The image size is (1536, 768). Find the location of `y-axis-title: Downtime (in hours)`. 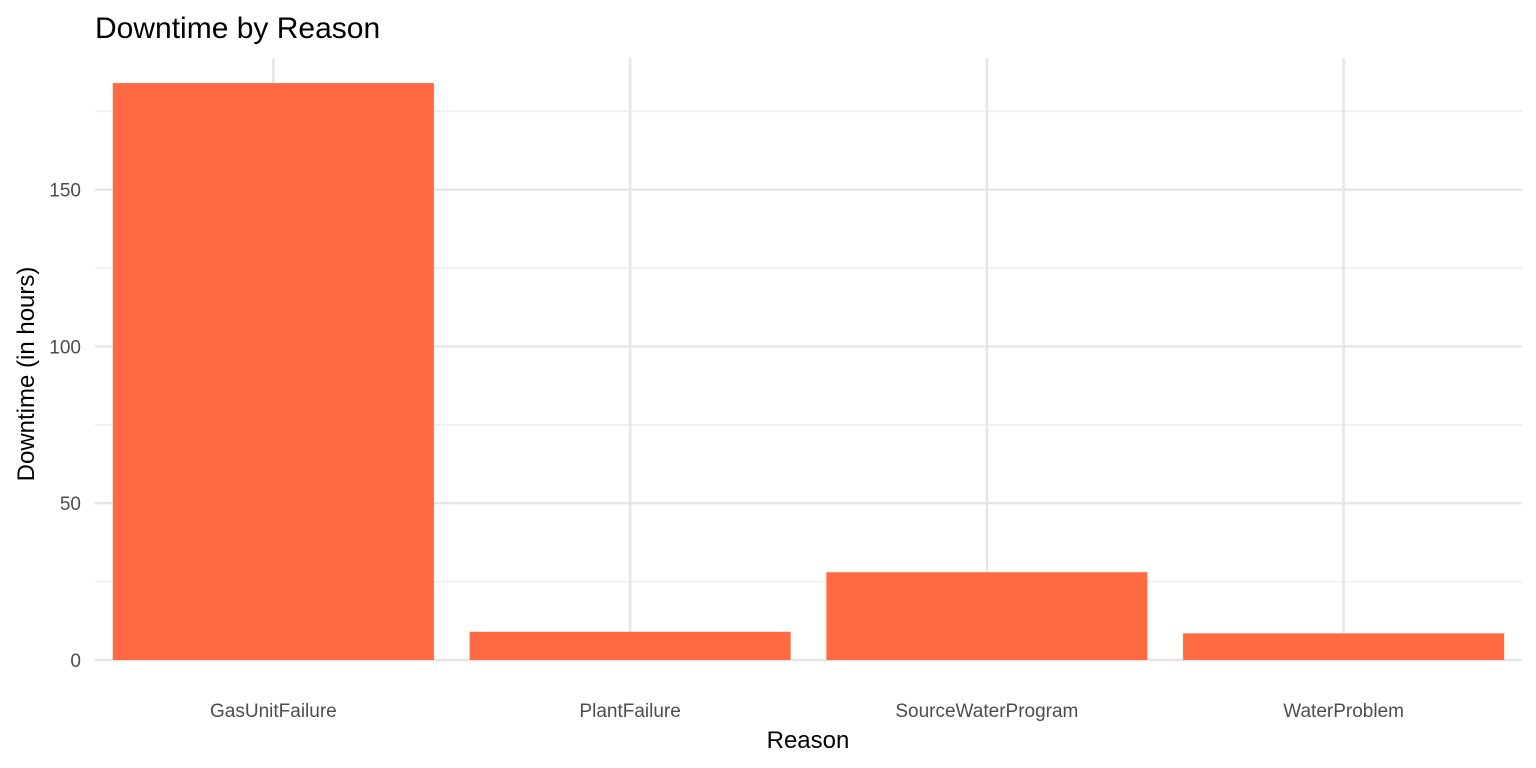

y-axis-title: Downtime (in hours) is located at coordinates (26, 374).